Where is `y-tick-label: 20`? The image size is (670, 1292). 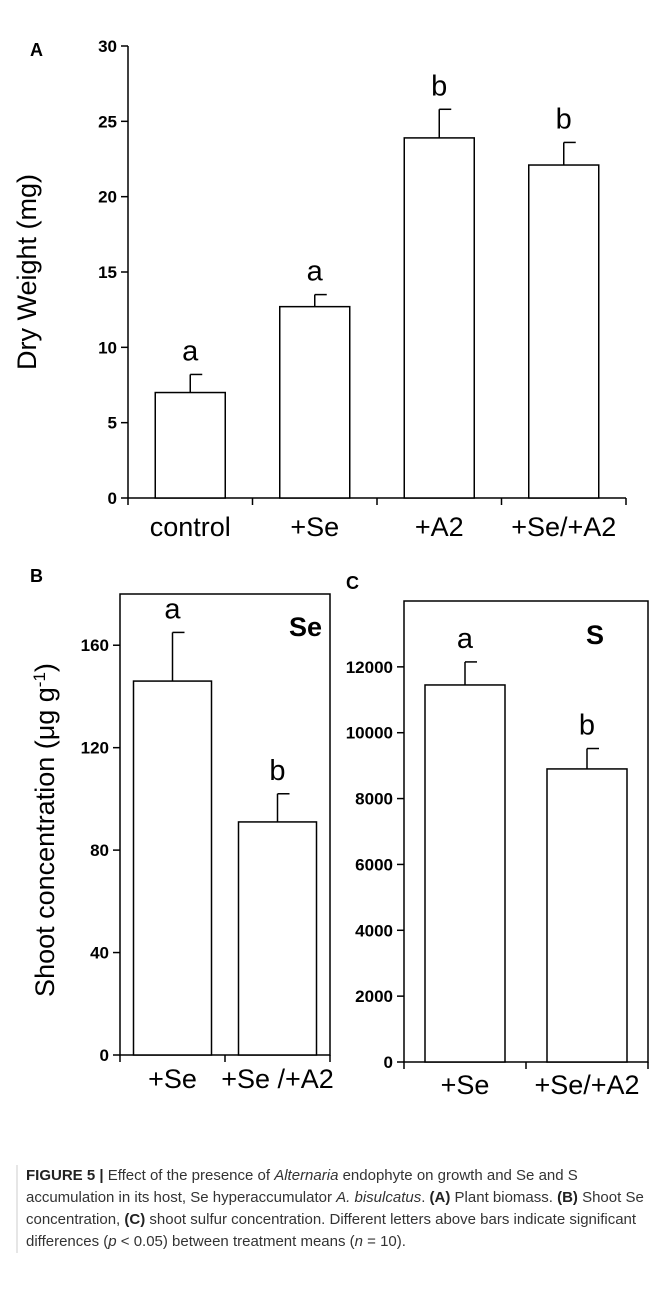
y-tick-label: 20 is located at coordinates (107, 197).